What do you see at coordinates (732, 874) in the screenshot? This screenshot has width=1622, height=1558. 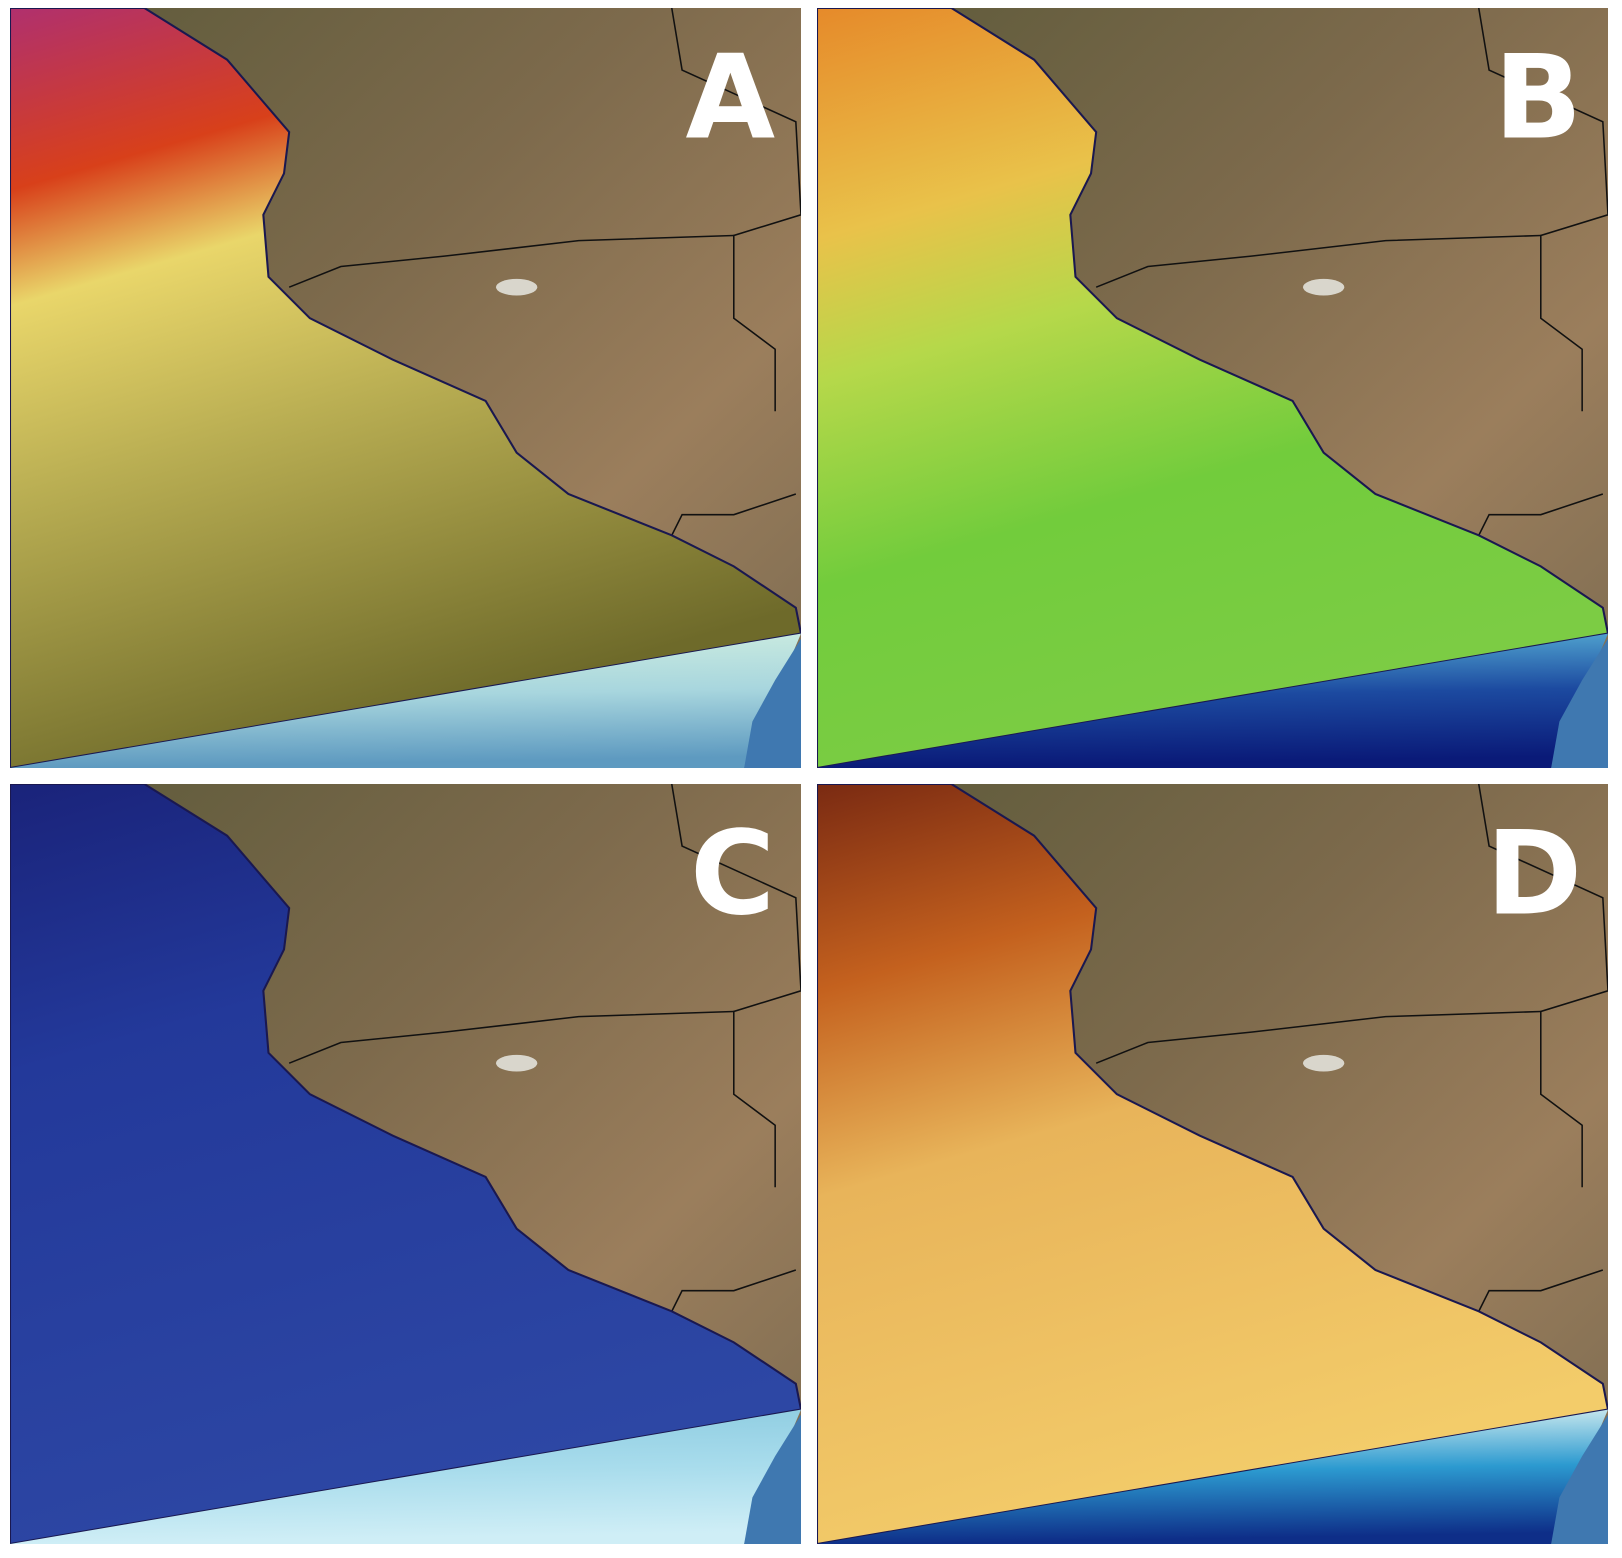 I see `panel-label: C` at bounding box center [732, 874].